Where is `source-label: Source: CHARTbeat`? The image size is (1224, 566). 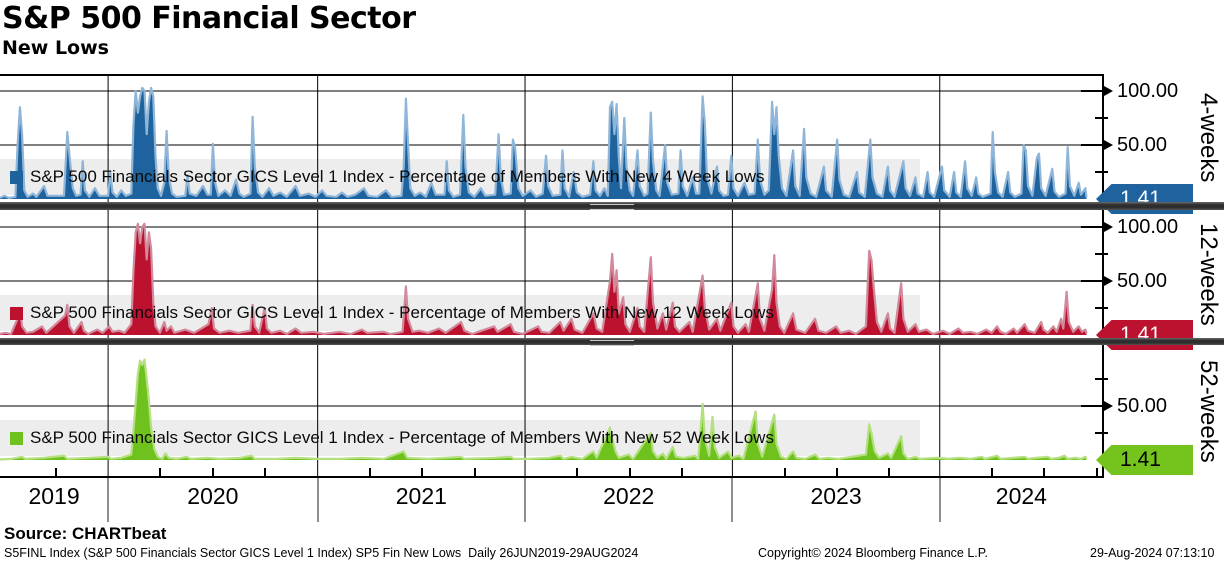 source-label: Source: CHARTbeat is located at coordinates (85, 533).